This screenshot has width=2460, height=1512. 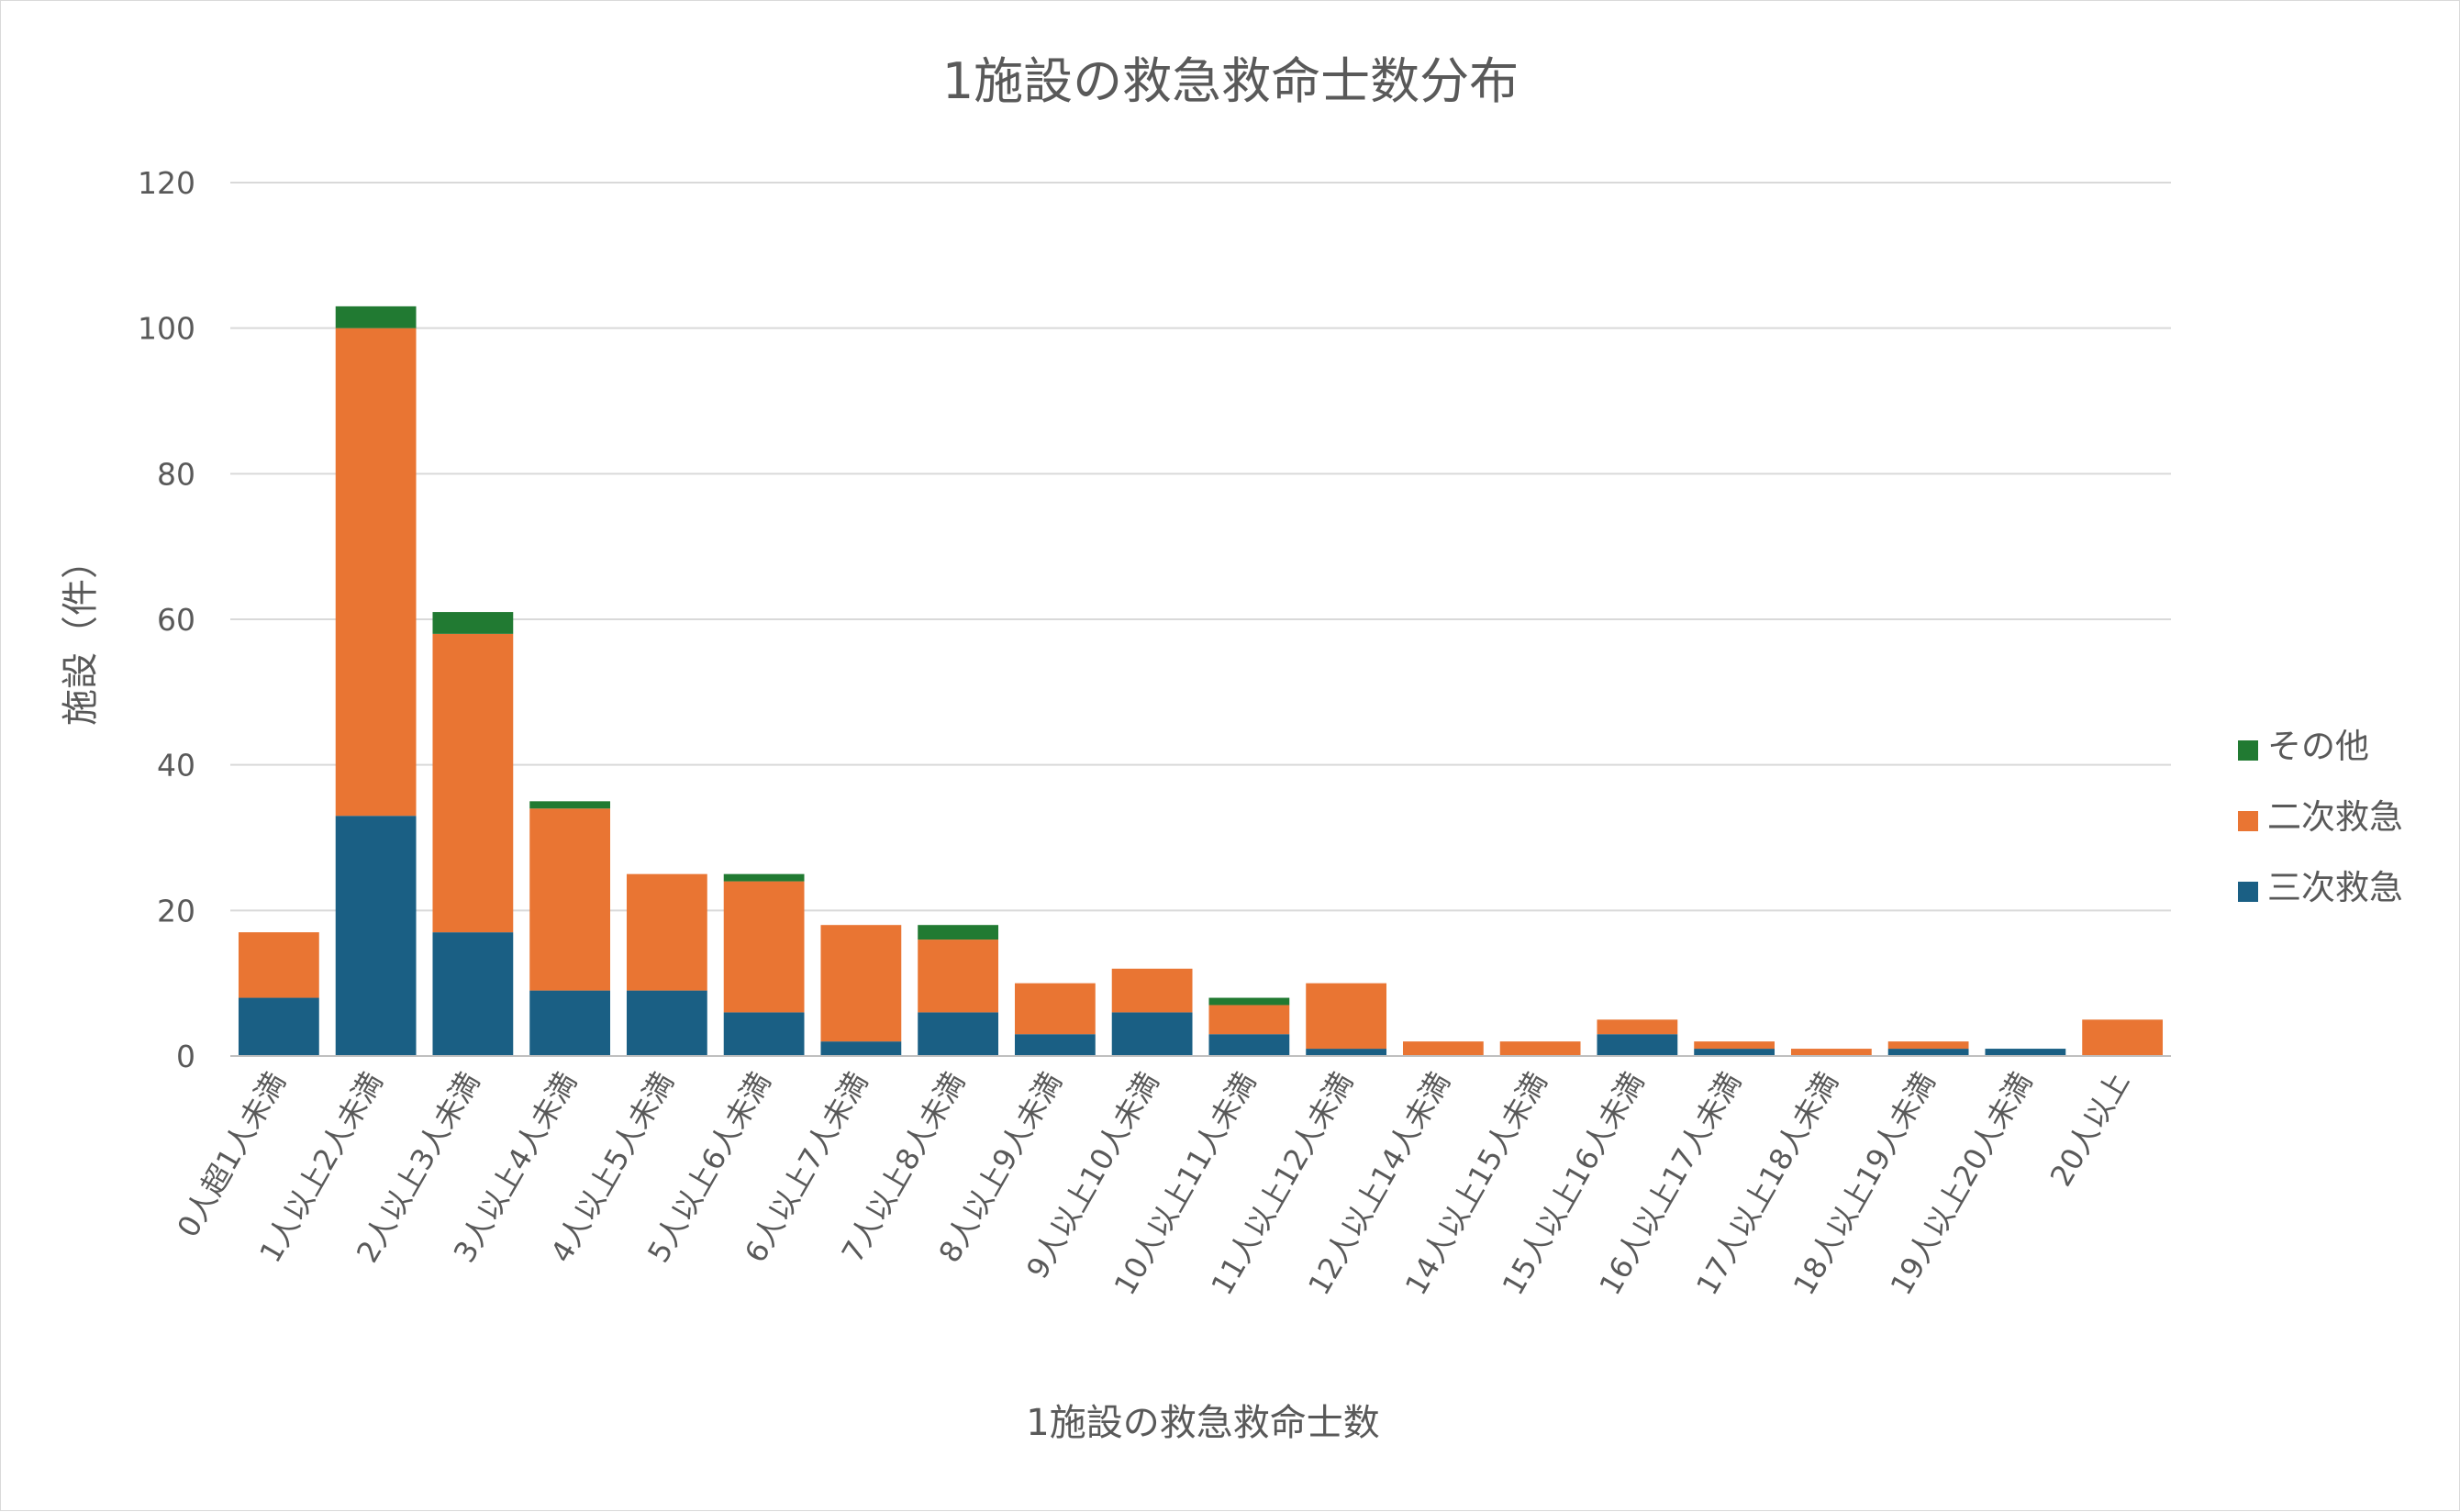 I want to click on legend-label: その他, so click(x=2318, y=747).